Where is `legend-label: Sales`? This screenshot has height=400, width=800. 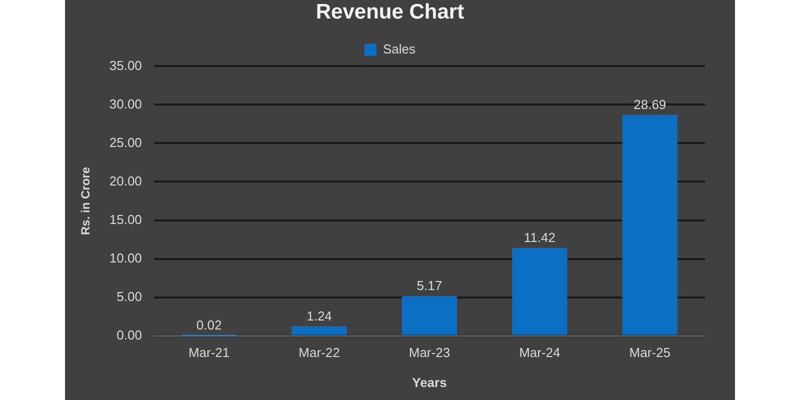
legend-label: Sales is located at coordinates (399, 48).